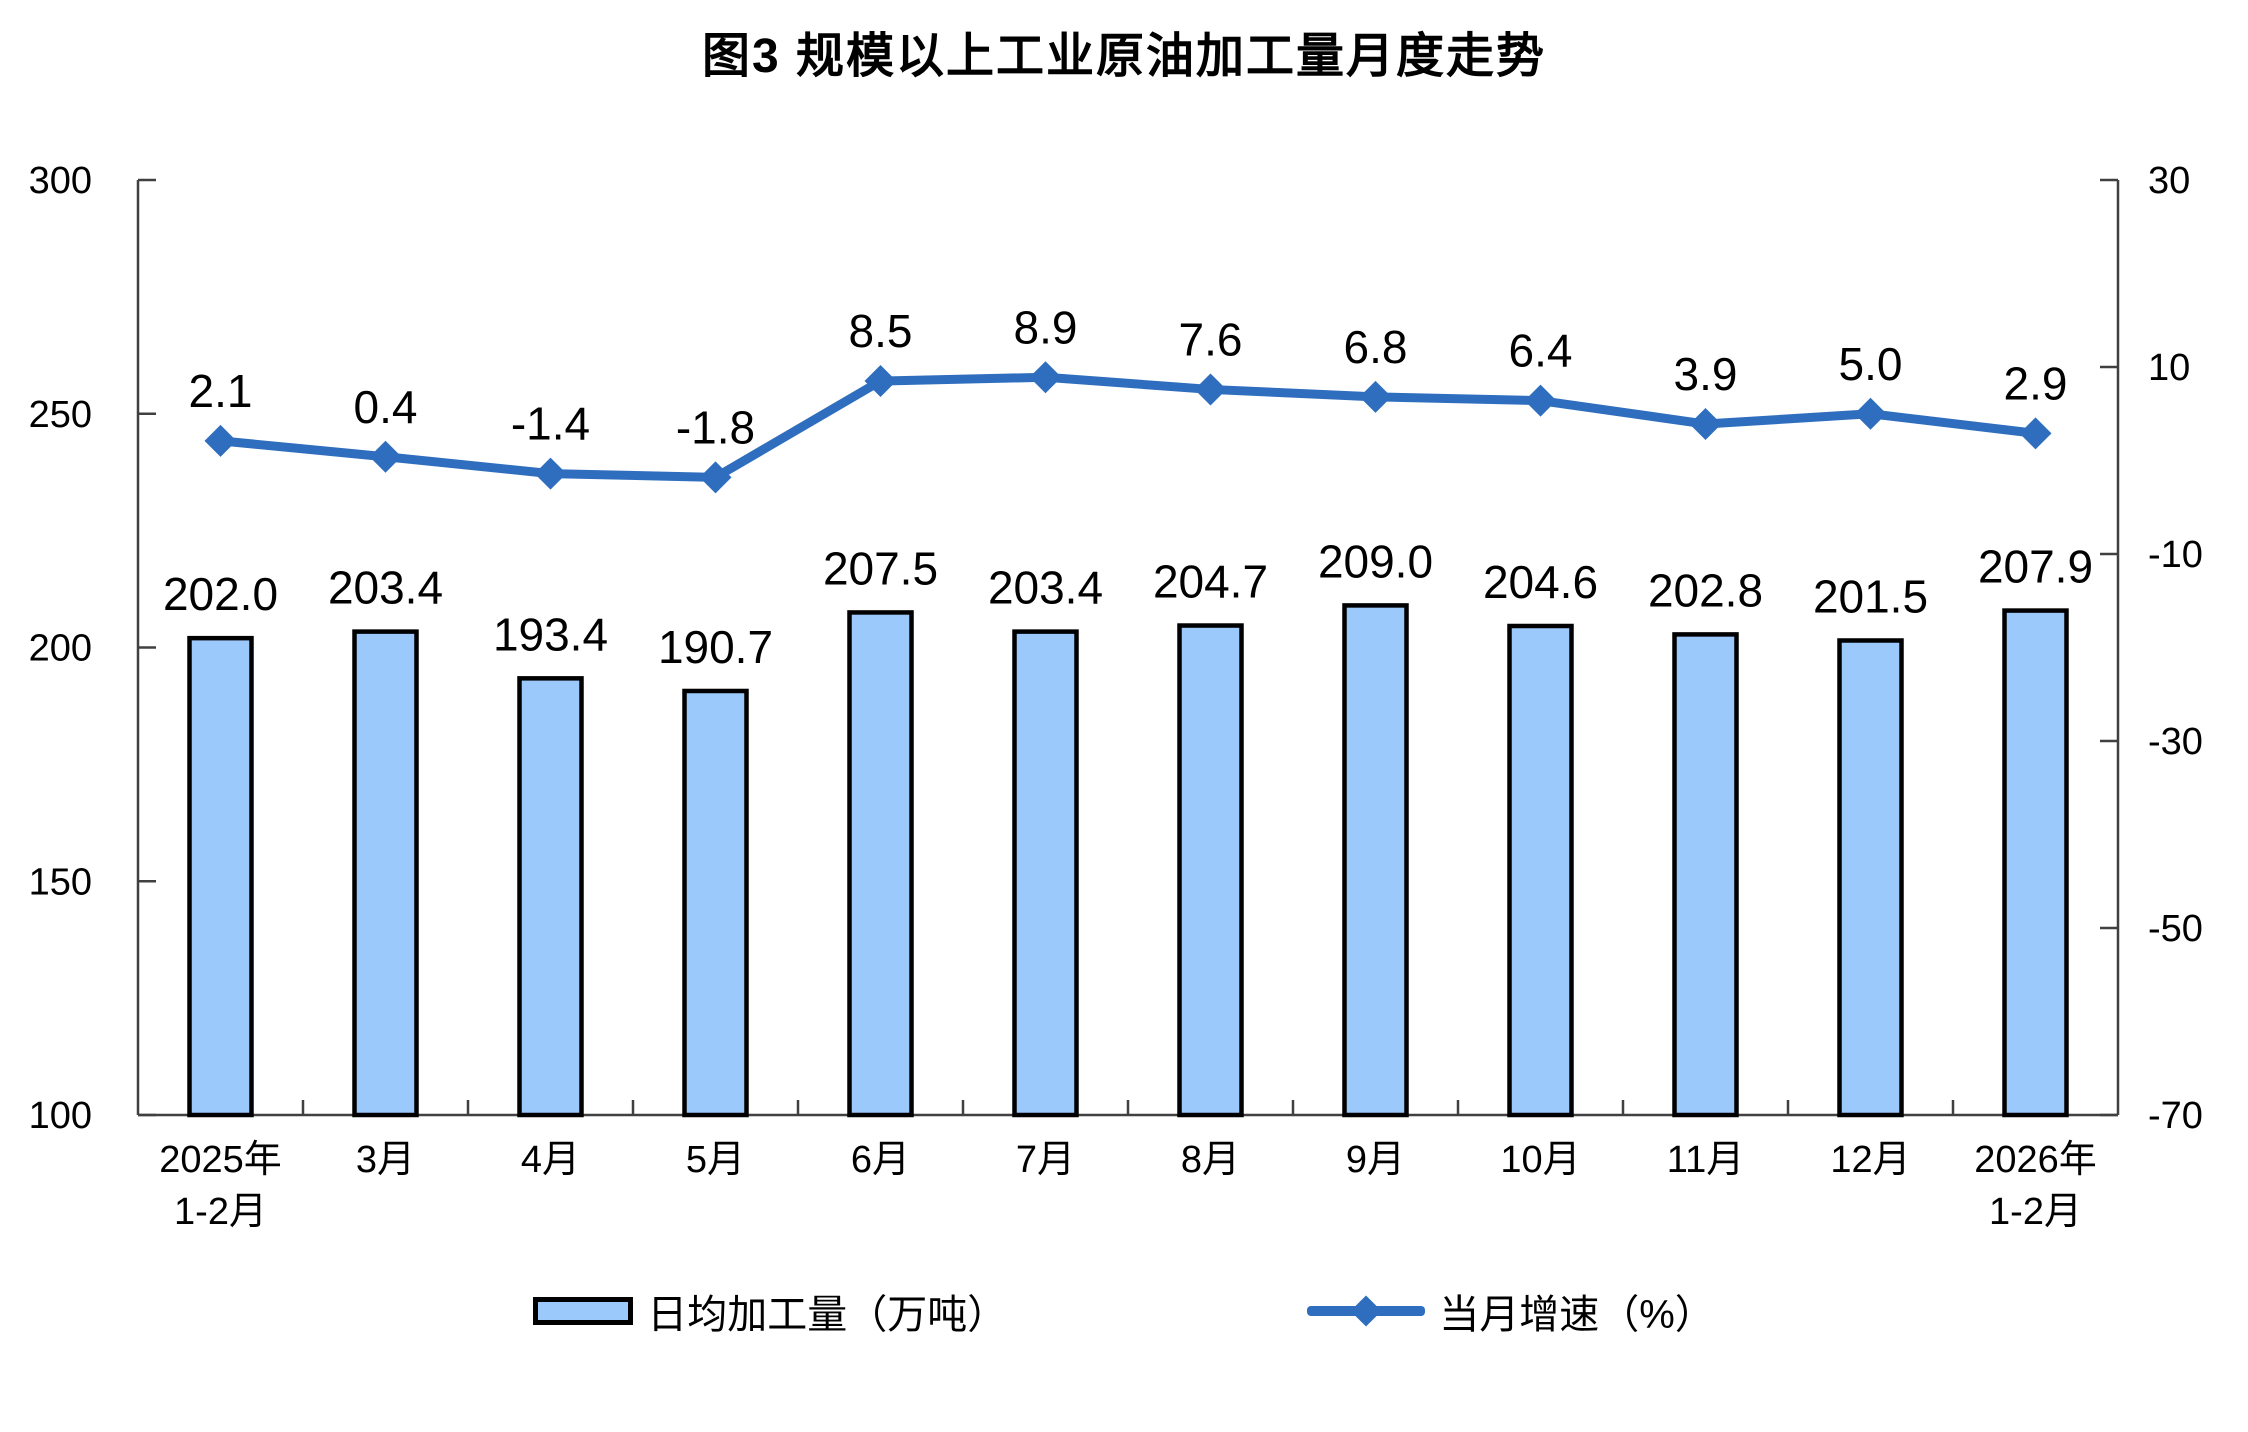 The image size is (2248, 1432). Describe the element at coordinates (2175, 555) in the screenshot. I see `right-axis-tick-label: -10` at that location.